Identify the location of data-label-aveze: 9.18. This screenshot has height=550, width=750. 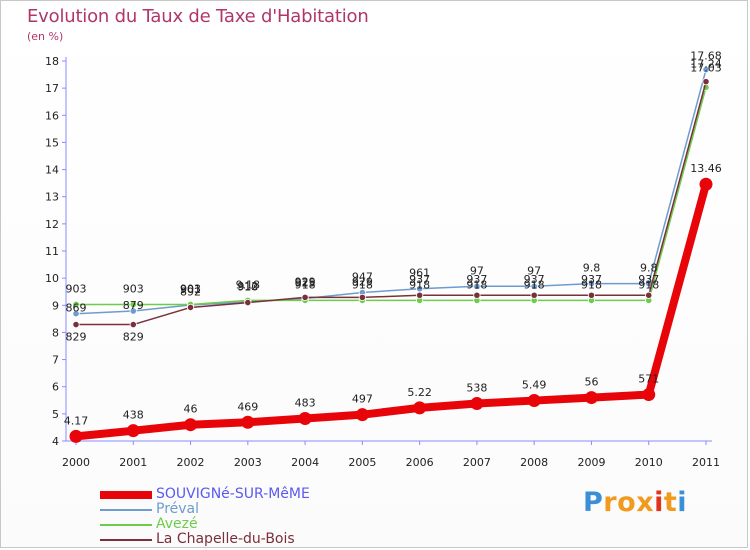
(248, 284).